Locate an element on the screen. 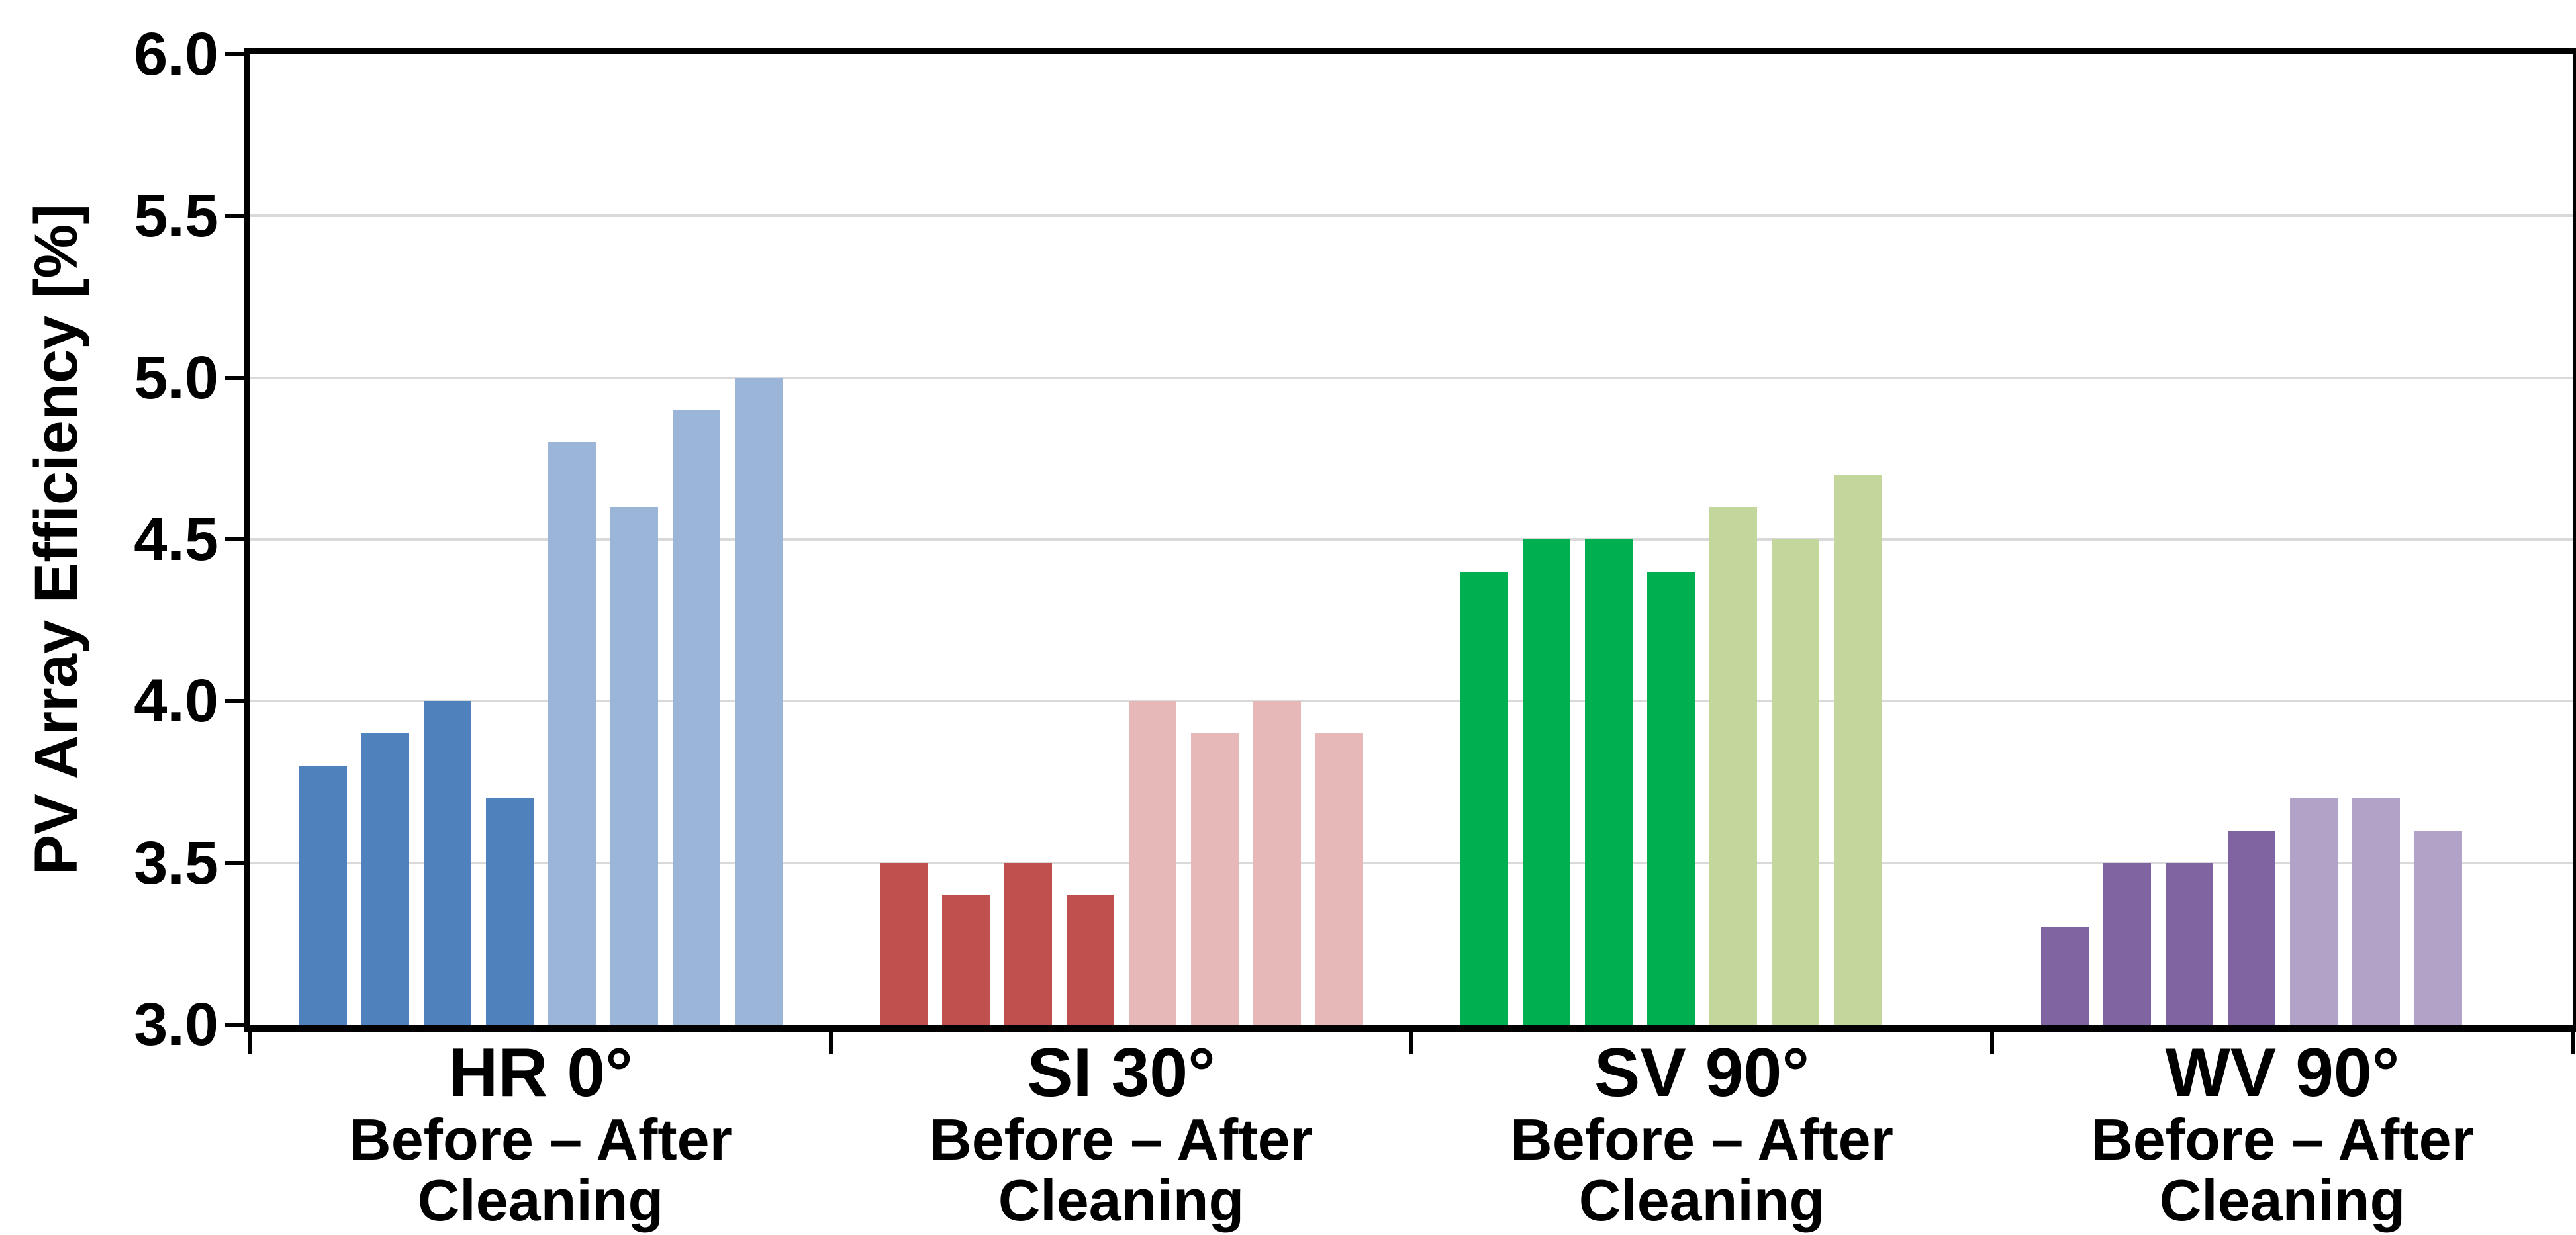  category-label: SV 90° Before – After Cleaning is located at coordinates (1701, 1133).